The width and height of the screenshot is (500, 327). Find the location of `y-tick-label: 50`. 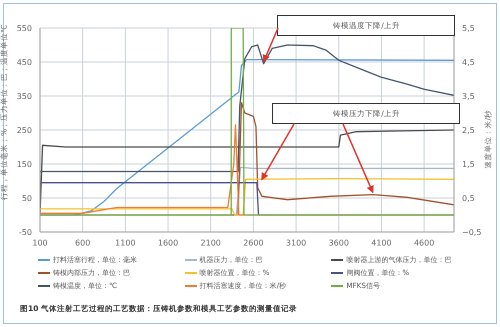

y-tick-label: 50 is located at coordinates (27, 198).